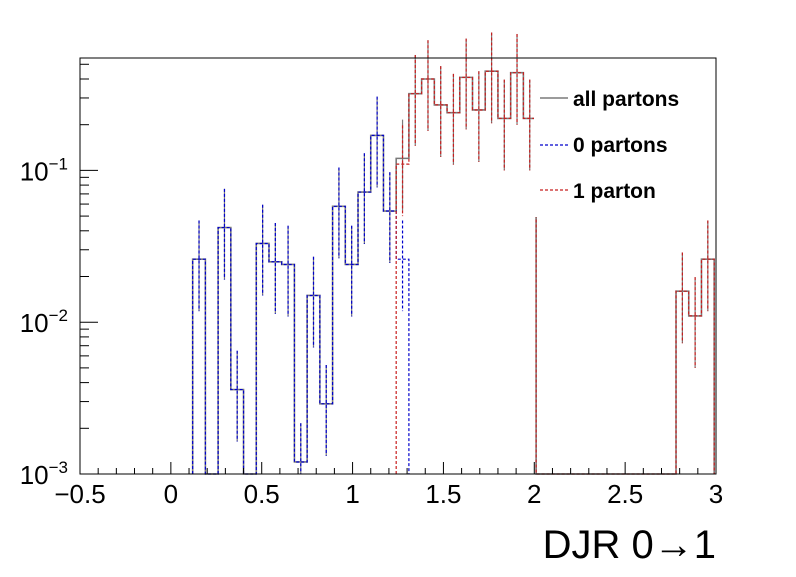 The image size is (796, 577). What do you see at coordinates (620, 145) in the screenshot?
I see `legend-label-0-partons: 0 partons` at bounding box center [620, 145].